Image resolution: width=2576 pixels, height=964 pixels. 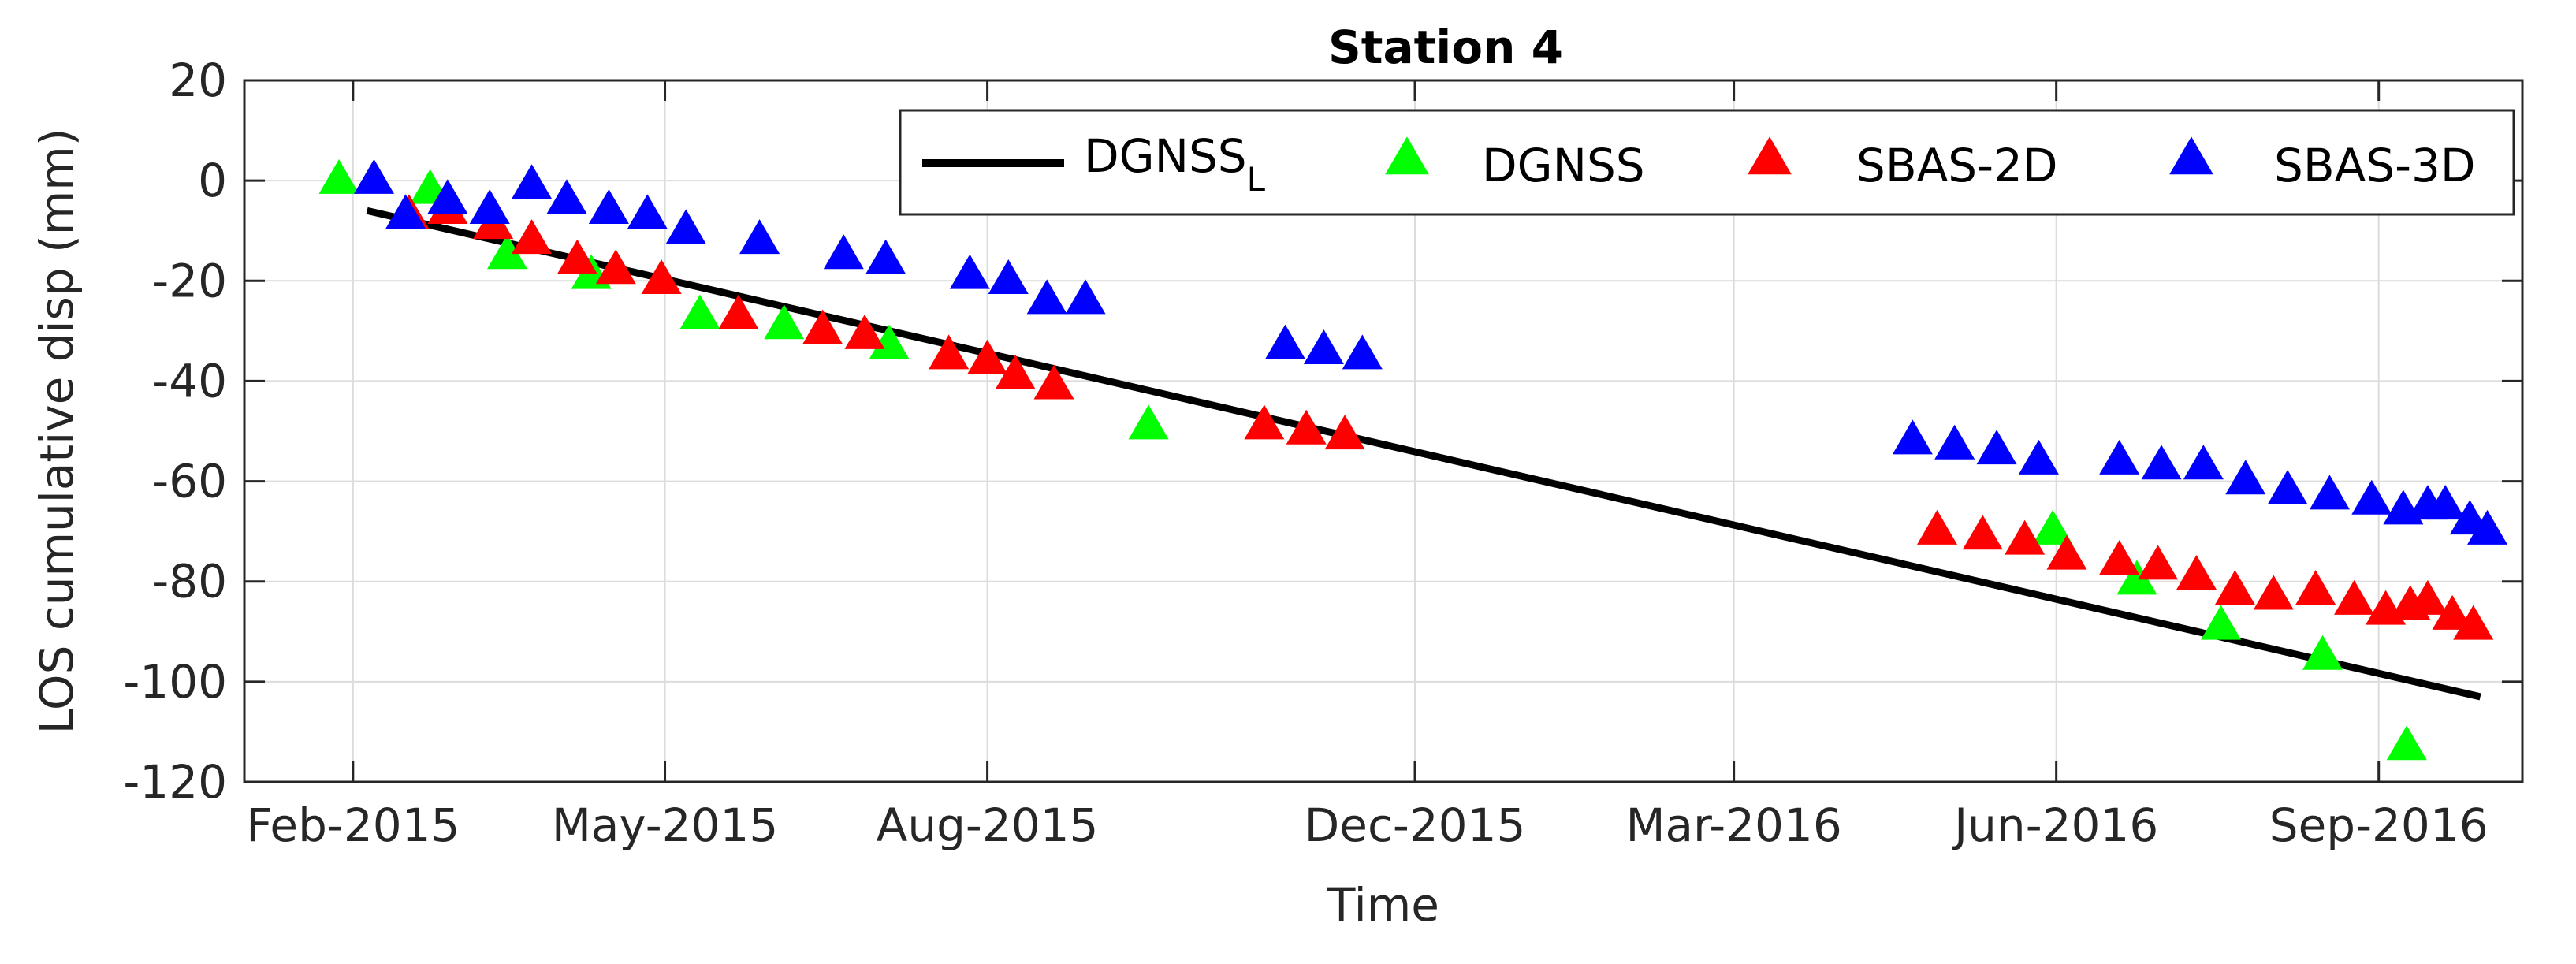 What do you see at coordinates (1770, 155) in the screenshot?
I see `legend-marker-sbas-2d` at bounding box center [1770, 155].